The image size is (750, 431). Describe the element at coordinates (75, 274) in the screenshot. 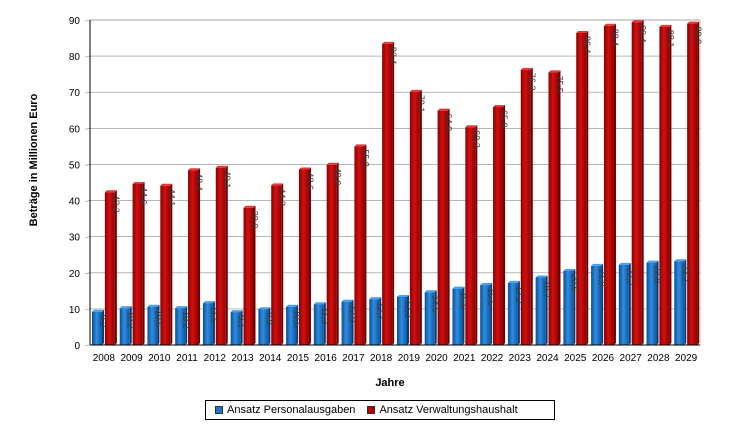

I see `y-tick-label: 20` at that location.